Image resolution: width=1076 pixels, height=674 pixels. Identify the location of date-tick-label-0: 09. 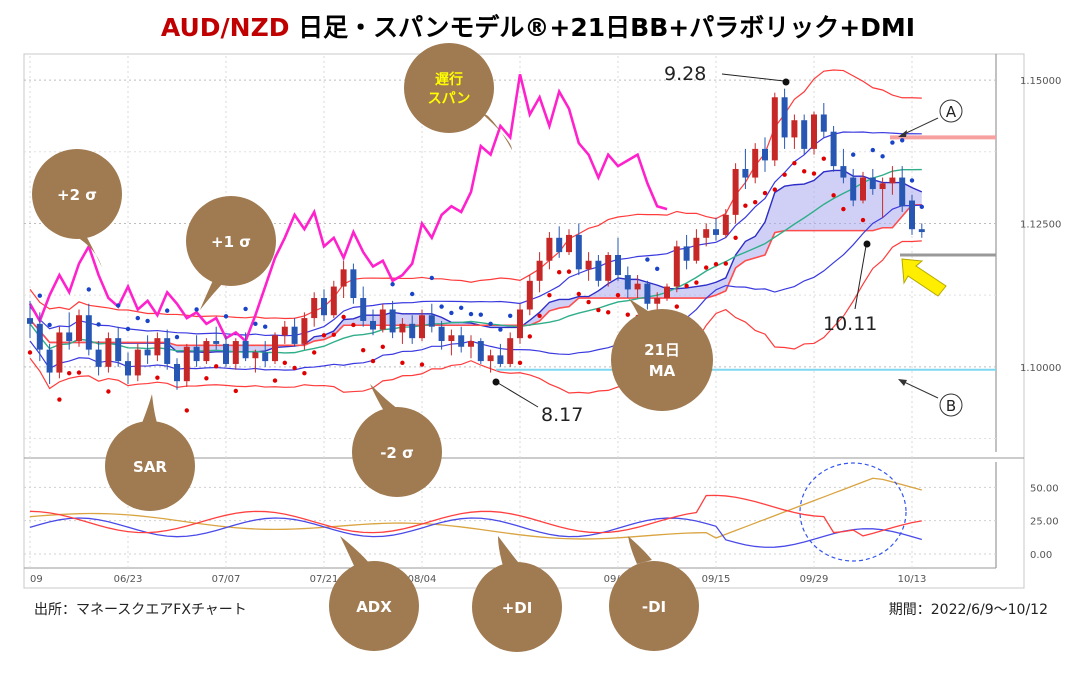
(36, 579).